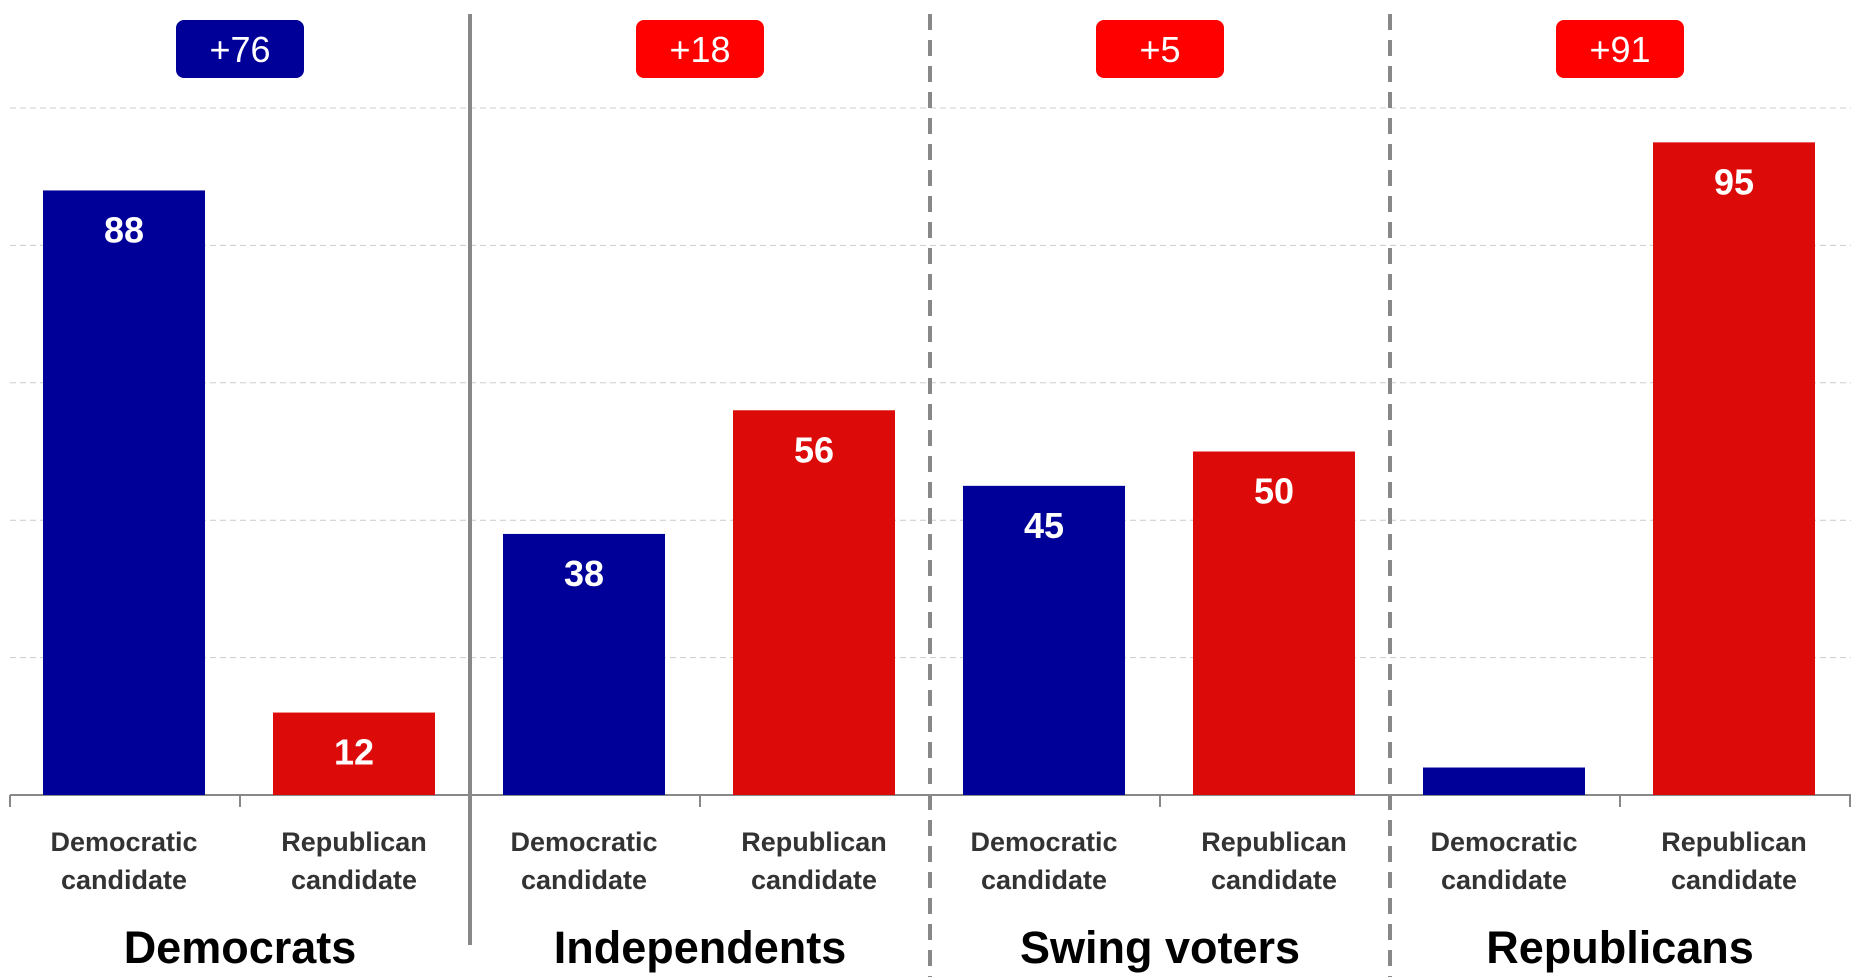 This screenshot has width=1851, height=977. I want to click on margin-badge-label: +18, so click(699, 49).